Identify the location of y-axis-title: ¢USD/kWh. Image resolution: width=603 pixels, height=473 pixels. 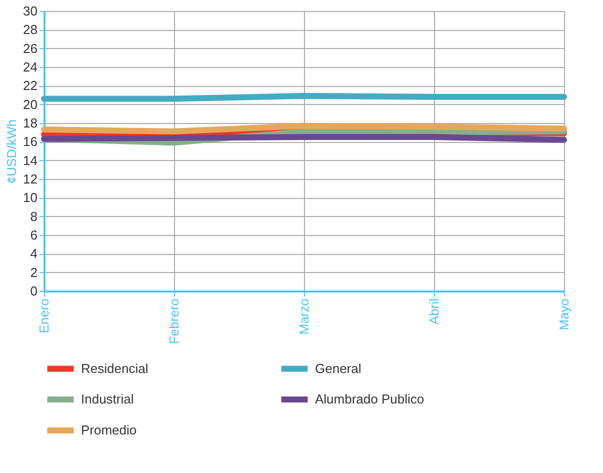
(12, 151).